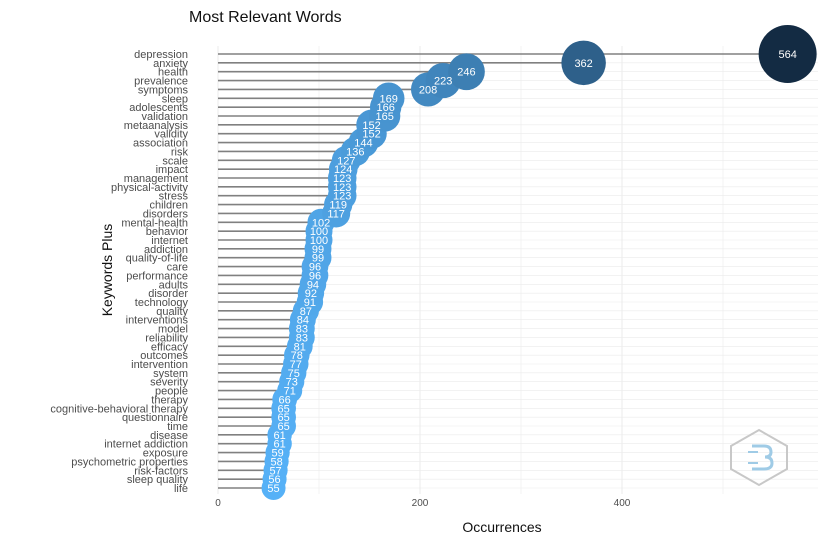 The height and width of the screenshot is (535, 822). I want to click on x-axis-title: Occurrences, so click(501, 527).